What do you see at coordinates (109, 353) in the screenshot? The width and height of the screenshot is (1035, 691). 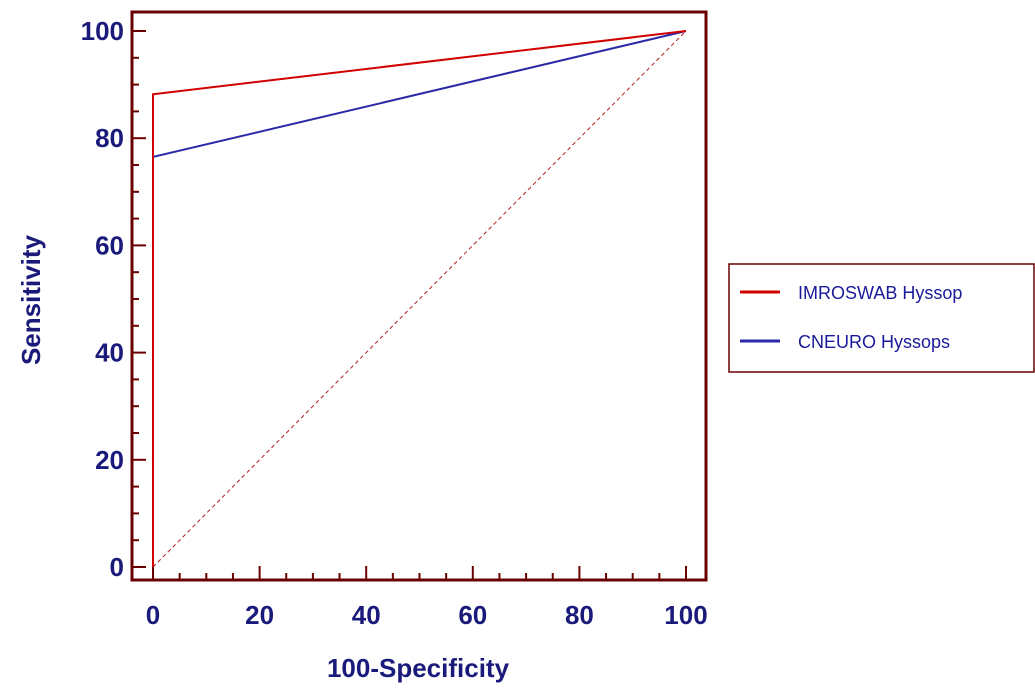 I see `y-tick-label: 40` at bounding box center [109, 353].